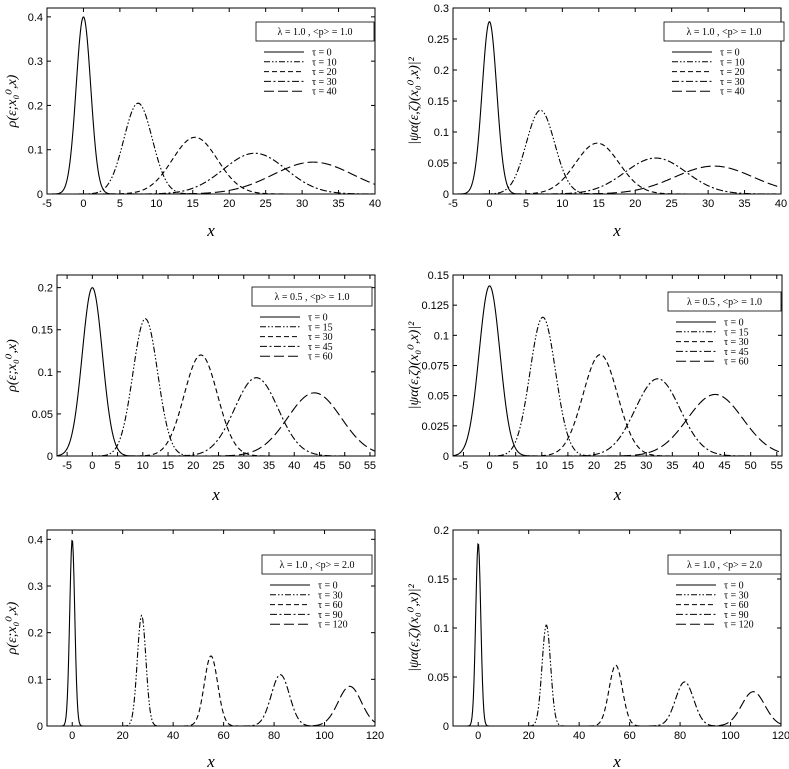 The height and width of the screenshot is (769, 789). Describe the element at coordinates (320, 327) in the screenshot. I see `legend-entry: τ = 15` at that location.